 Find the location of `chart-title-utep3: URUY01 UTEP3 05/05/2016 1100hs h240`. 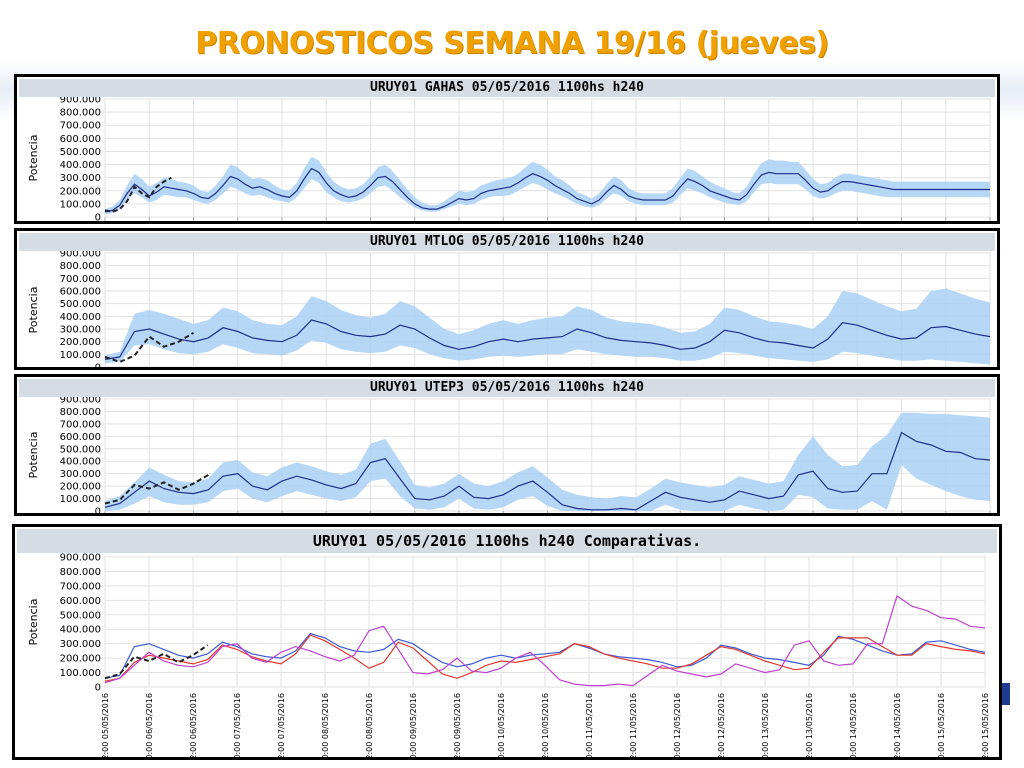

chart-title-utep3: URUY01 UTEP3 05/05/2016 1100hs h240 is located at coordinates (507, 388).